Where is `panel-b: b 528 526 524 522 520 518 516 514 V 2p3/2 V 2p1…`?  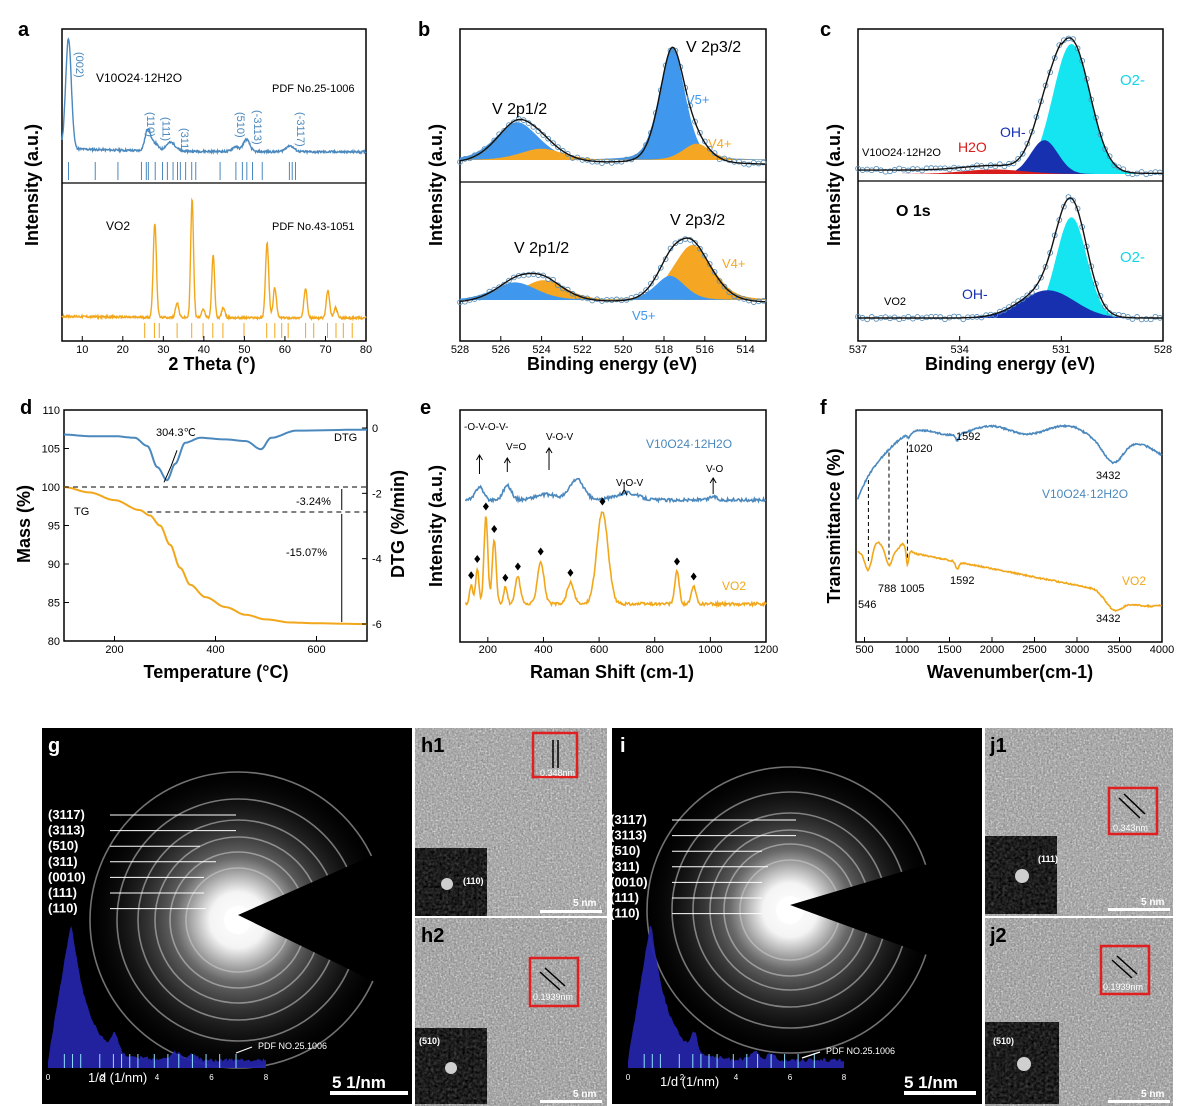 panel-b: b 528 526 524 522 520 518 516 514 V 2p3/2 V 2p1… is located at coordinates (592, 196).